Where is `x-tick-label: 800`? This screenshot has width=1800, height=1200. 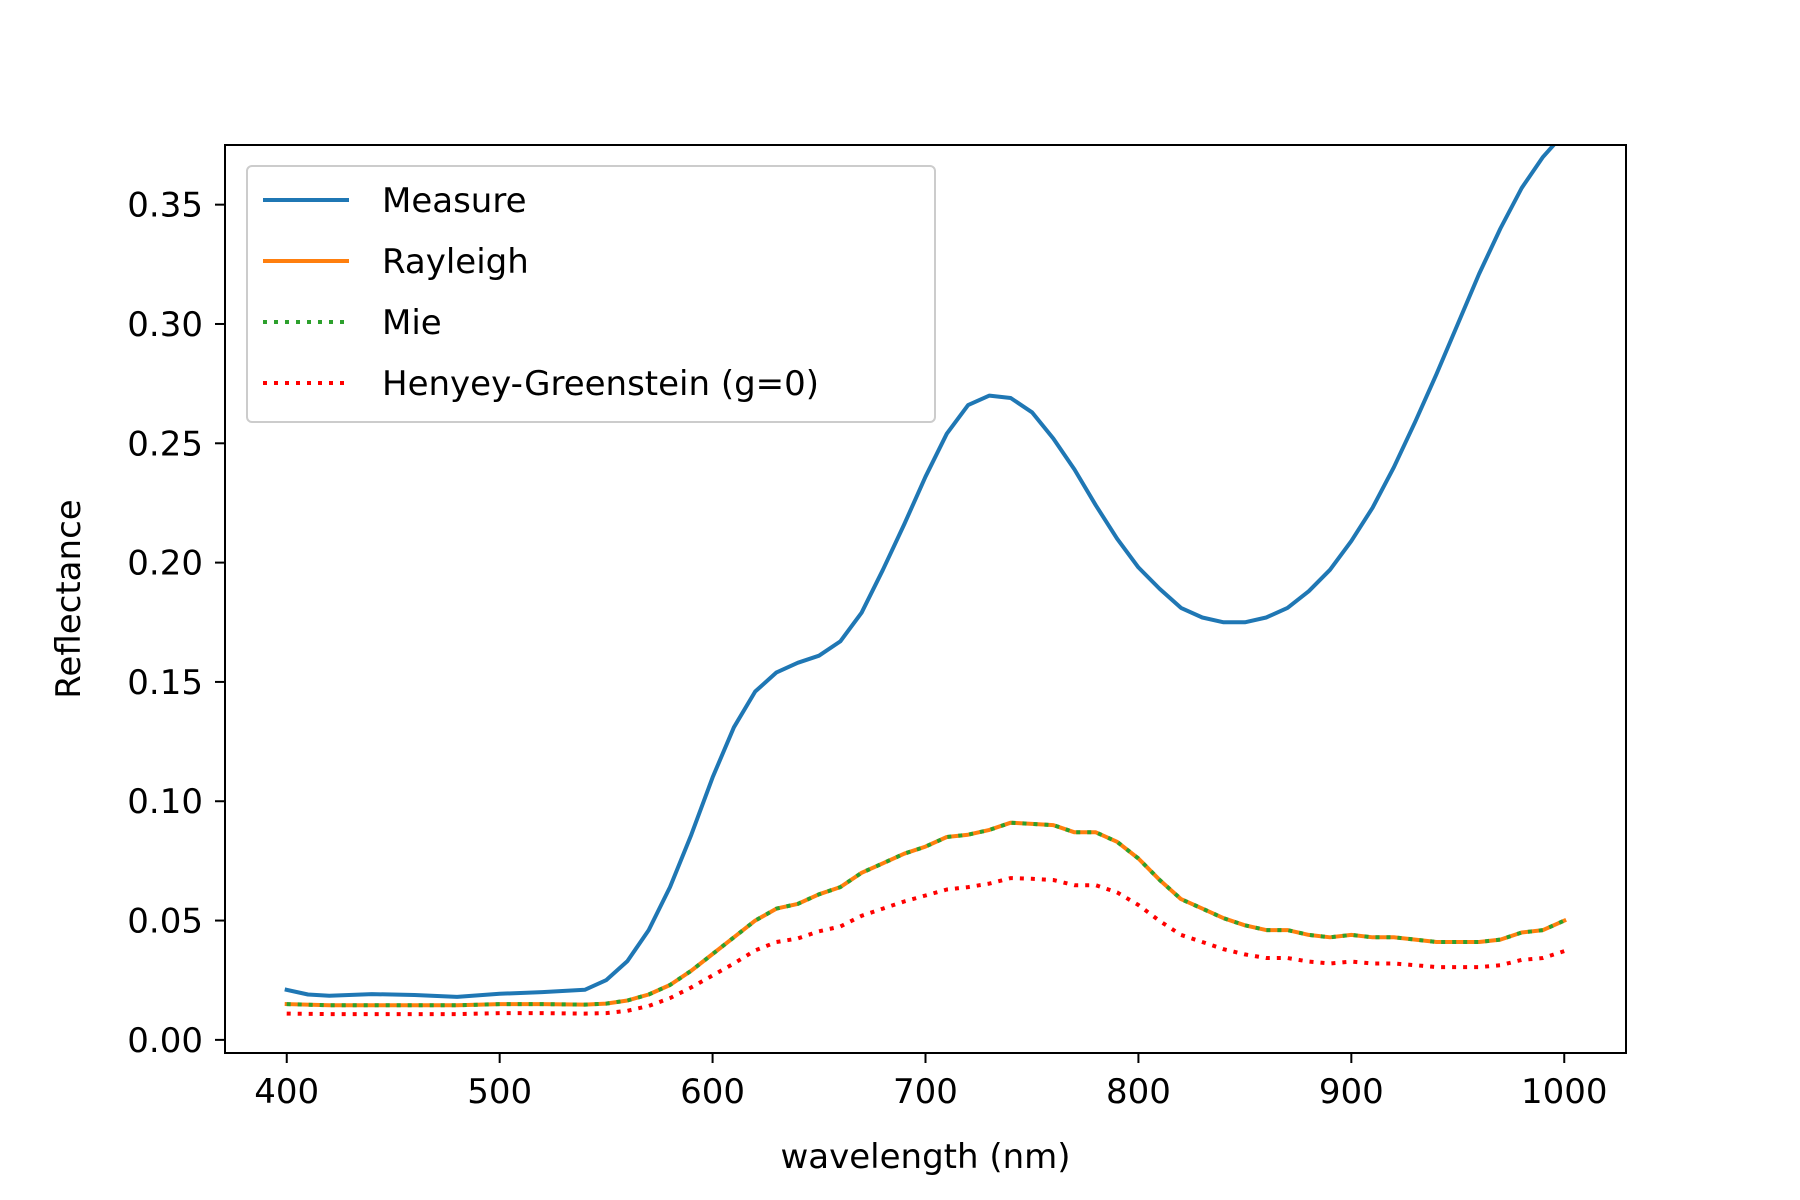
x-tick-label: 800 is located at coordinates (1138, 1092).